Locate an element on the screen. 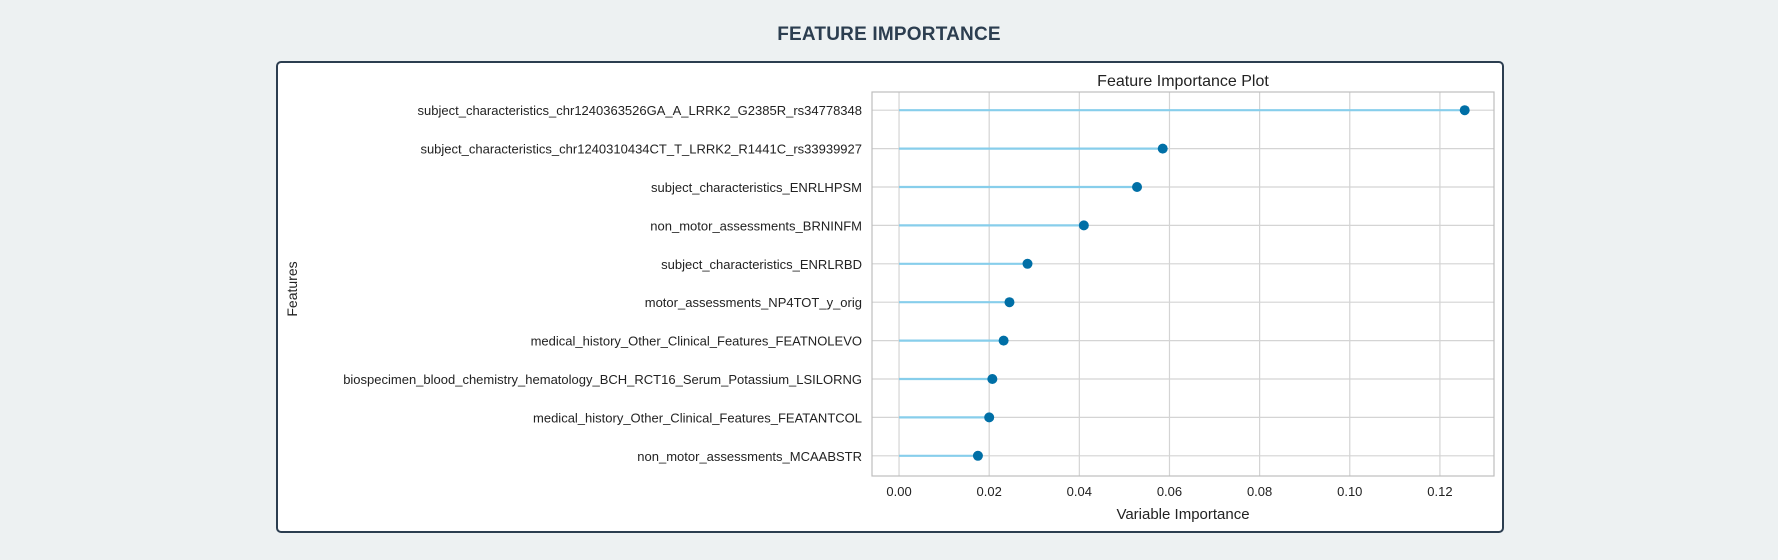 This screenshot has width=1778, height=560. y-tick-label: non_motor_assessments_MCAABSTR is located at coordinates (749, 456).